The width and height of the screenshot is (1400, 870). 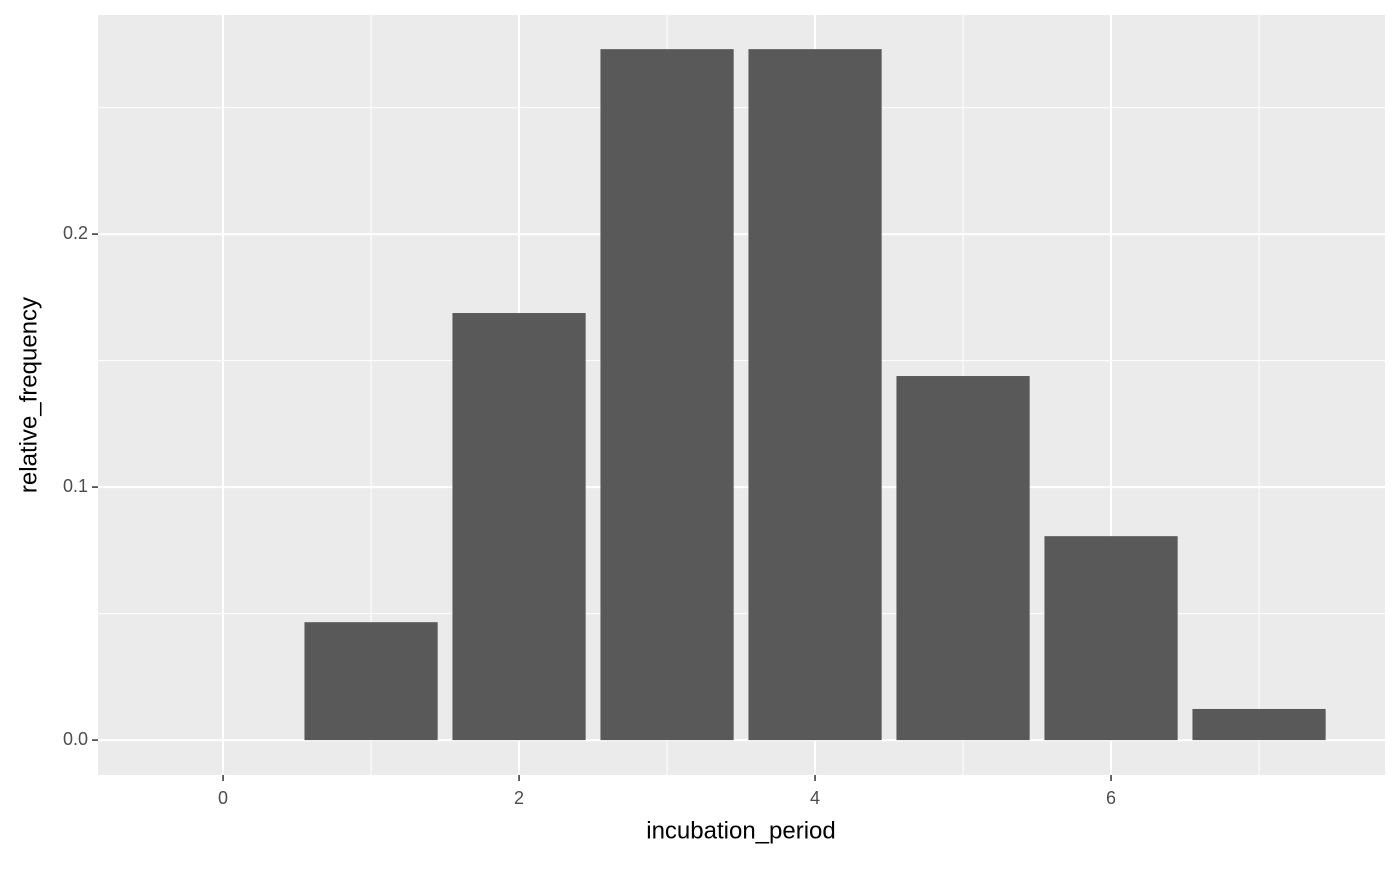 What do you see at coordinates (1111, 798) in the screenshot?
I see `x-tick-label: 6` at bounding box center [1111, 798].